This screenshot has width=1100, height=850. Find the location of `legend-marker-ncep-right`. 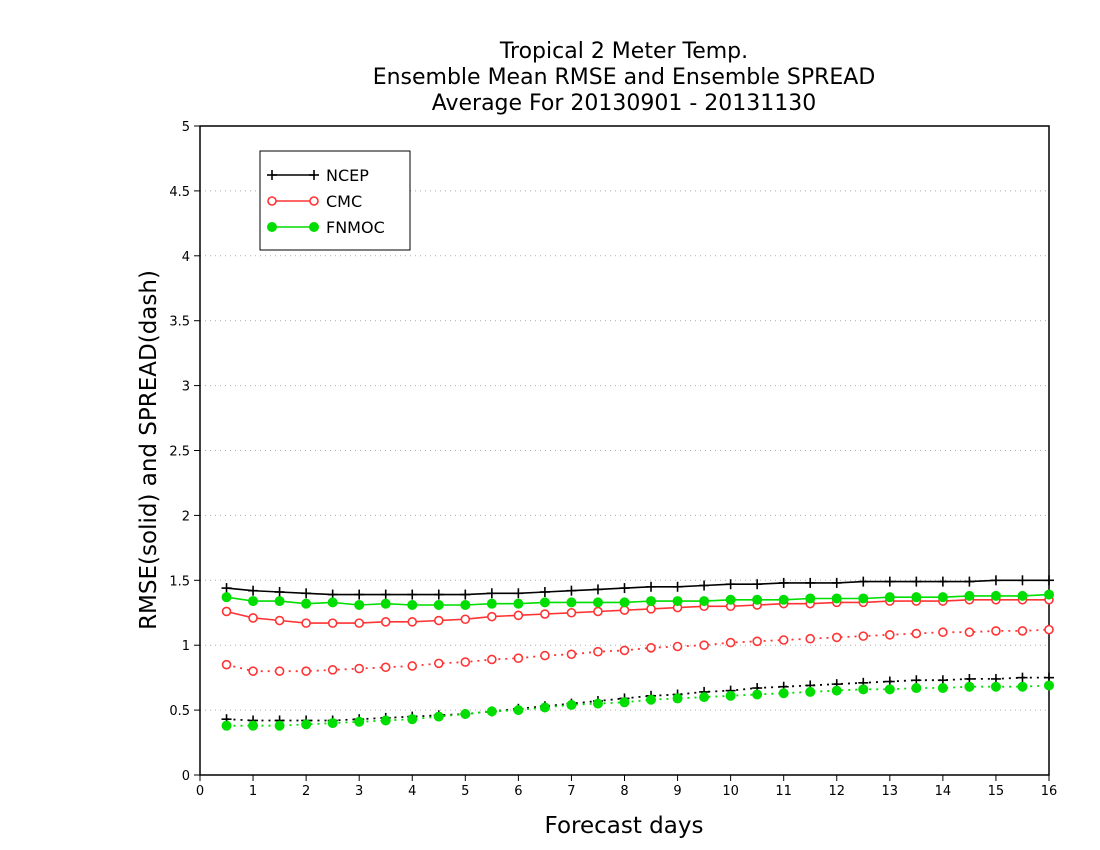

legend-marker-ncep-right is located at coordinates (314, 175).